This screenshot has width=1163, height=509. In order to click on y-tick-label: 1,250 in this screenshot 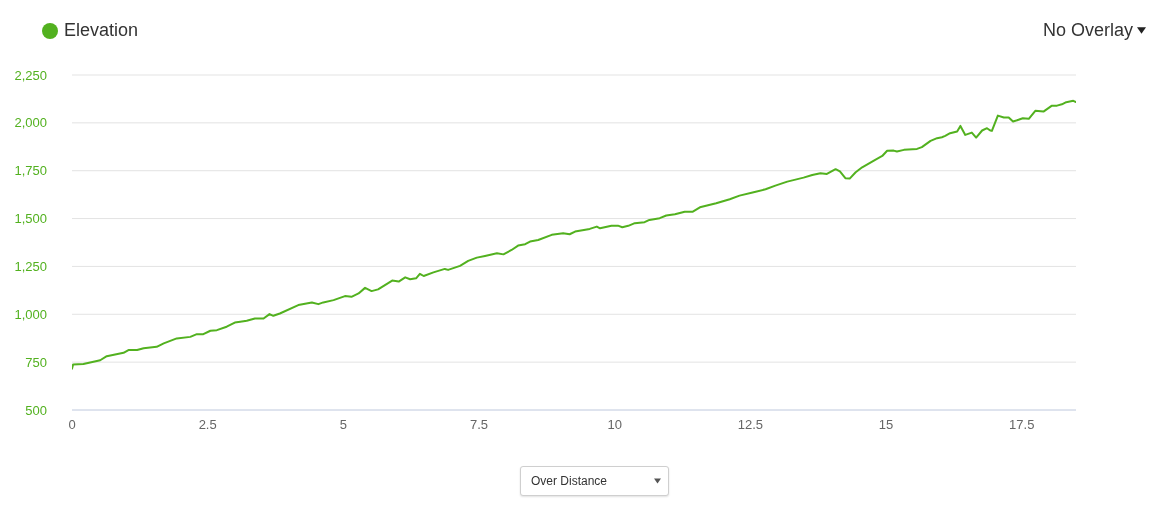, I will do `click(30, 267)`.